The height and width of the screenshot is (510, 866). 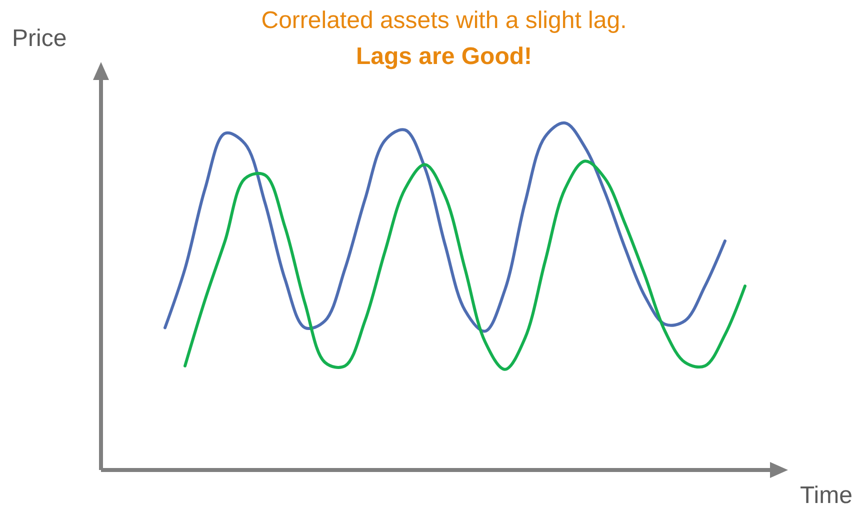 What do you see at coordinates (39, 38) in the screenshot?
I see `y-axis-title: Price` at bounding box center [39, 38].